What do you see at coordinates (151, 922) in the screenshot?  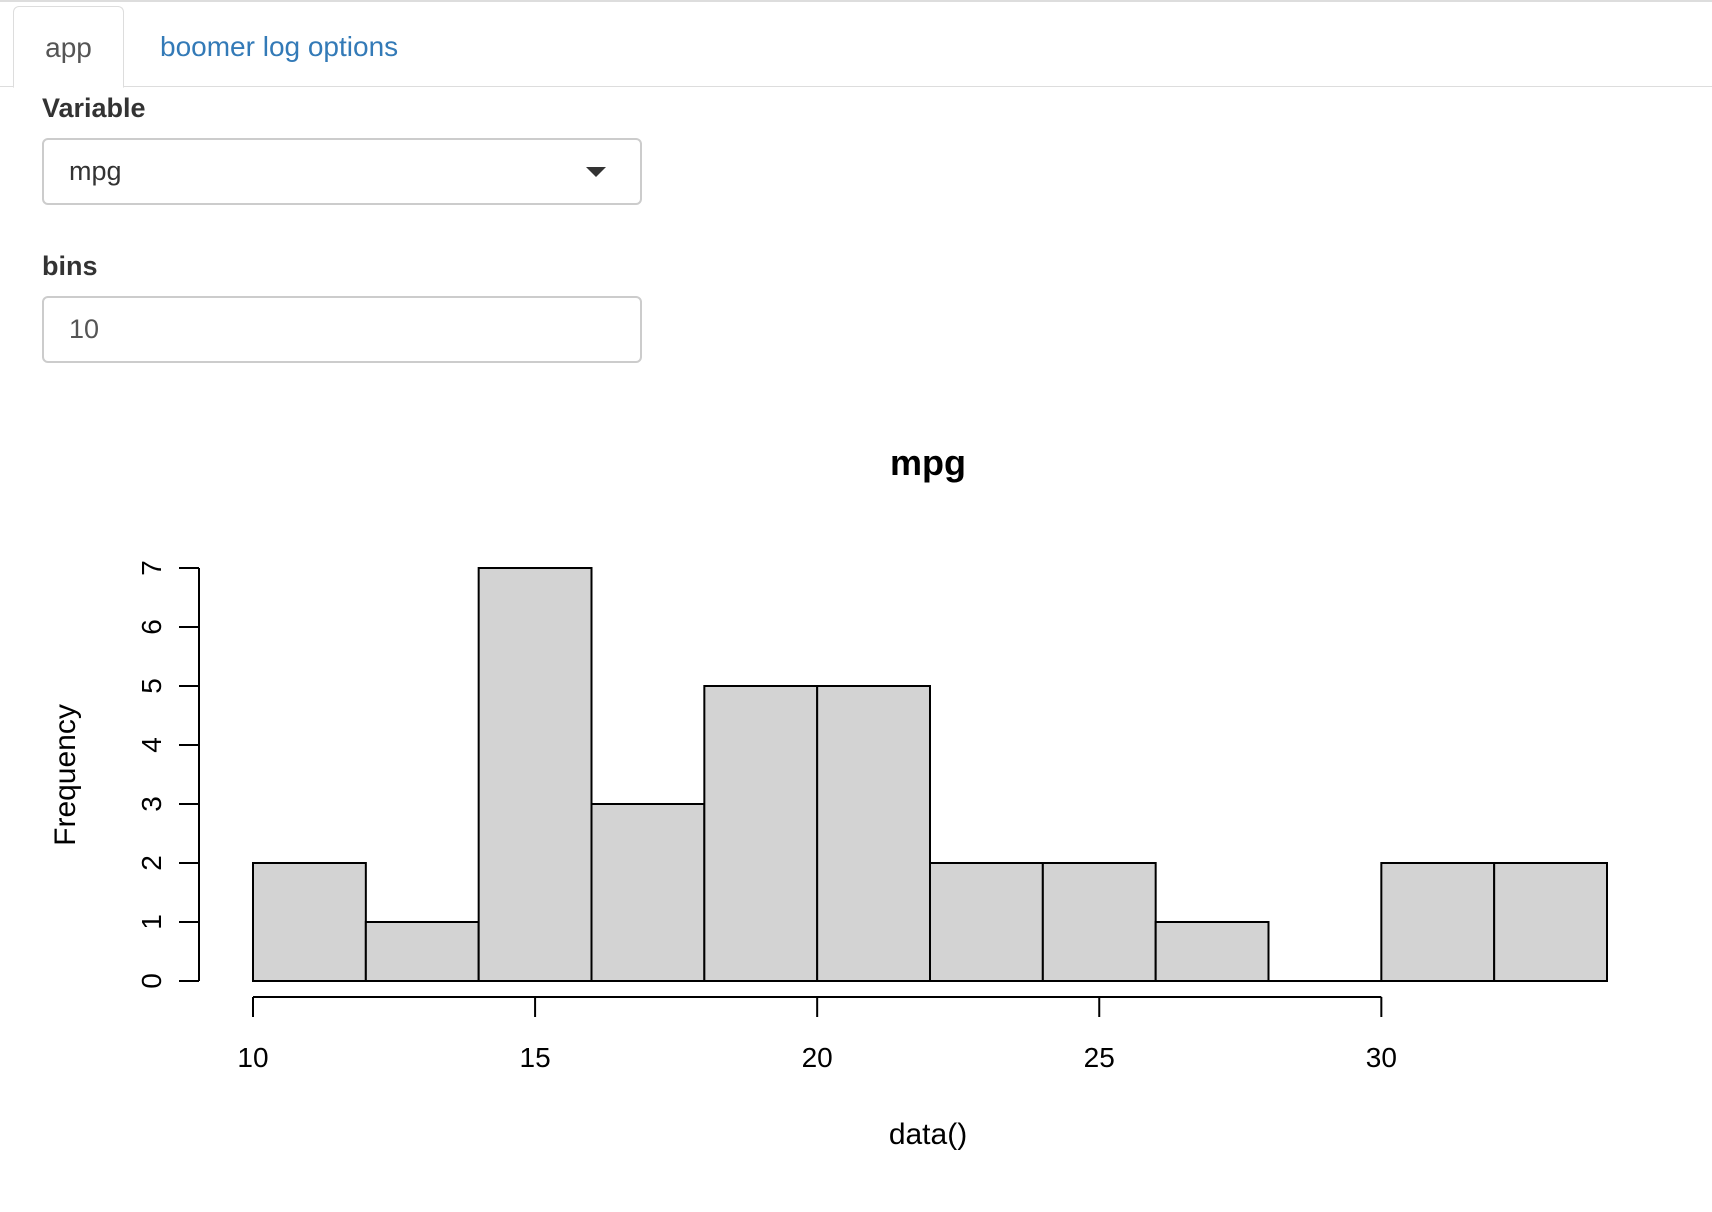 I see `y-tick-label: 1` at bounding box center [151, 922].